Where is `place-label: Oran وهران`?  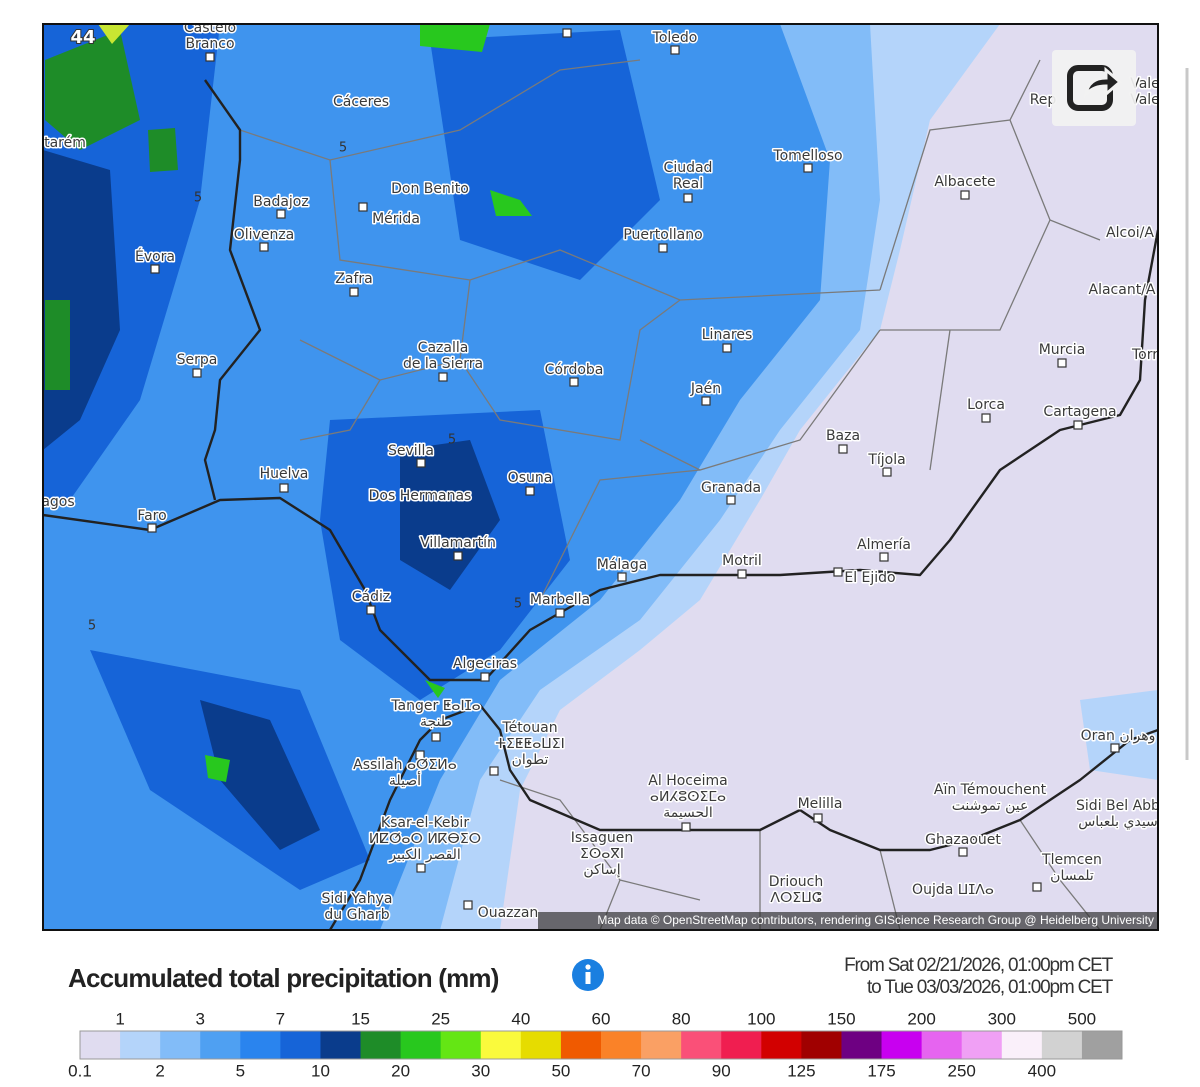 place-label: Oran وهران is located at coordinates (1118, 736).